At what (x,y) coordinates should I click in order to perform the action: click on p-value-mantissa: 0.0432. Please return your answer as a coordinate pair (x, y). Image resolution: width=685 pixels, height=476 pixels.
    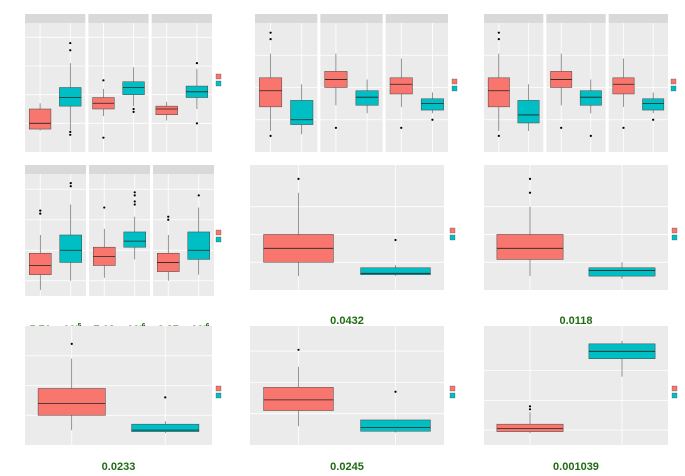
    Looking at the image, I should click on (347, 321).